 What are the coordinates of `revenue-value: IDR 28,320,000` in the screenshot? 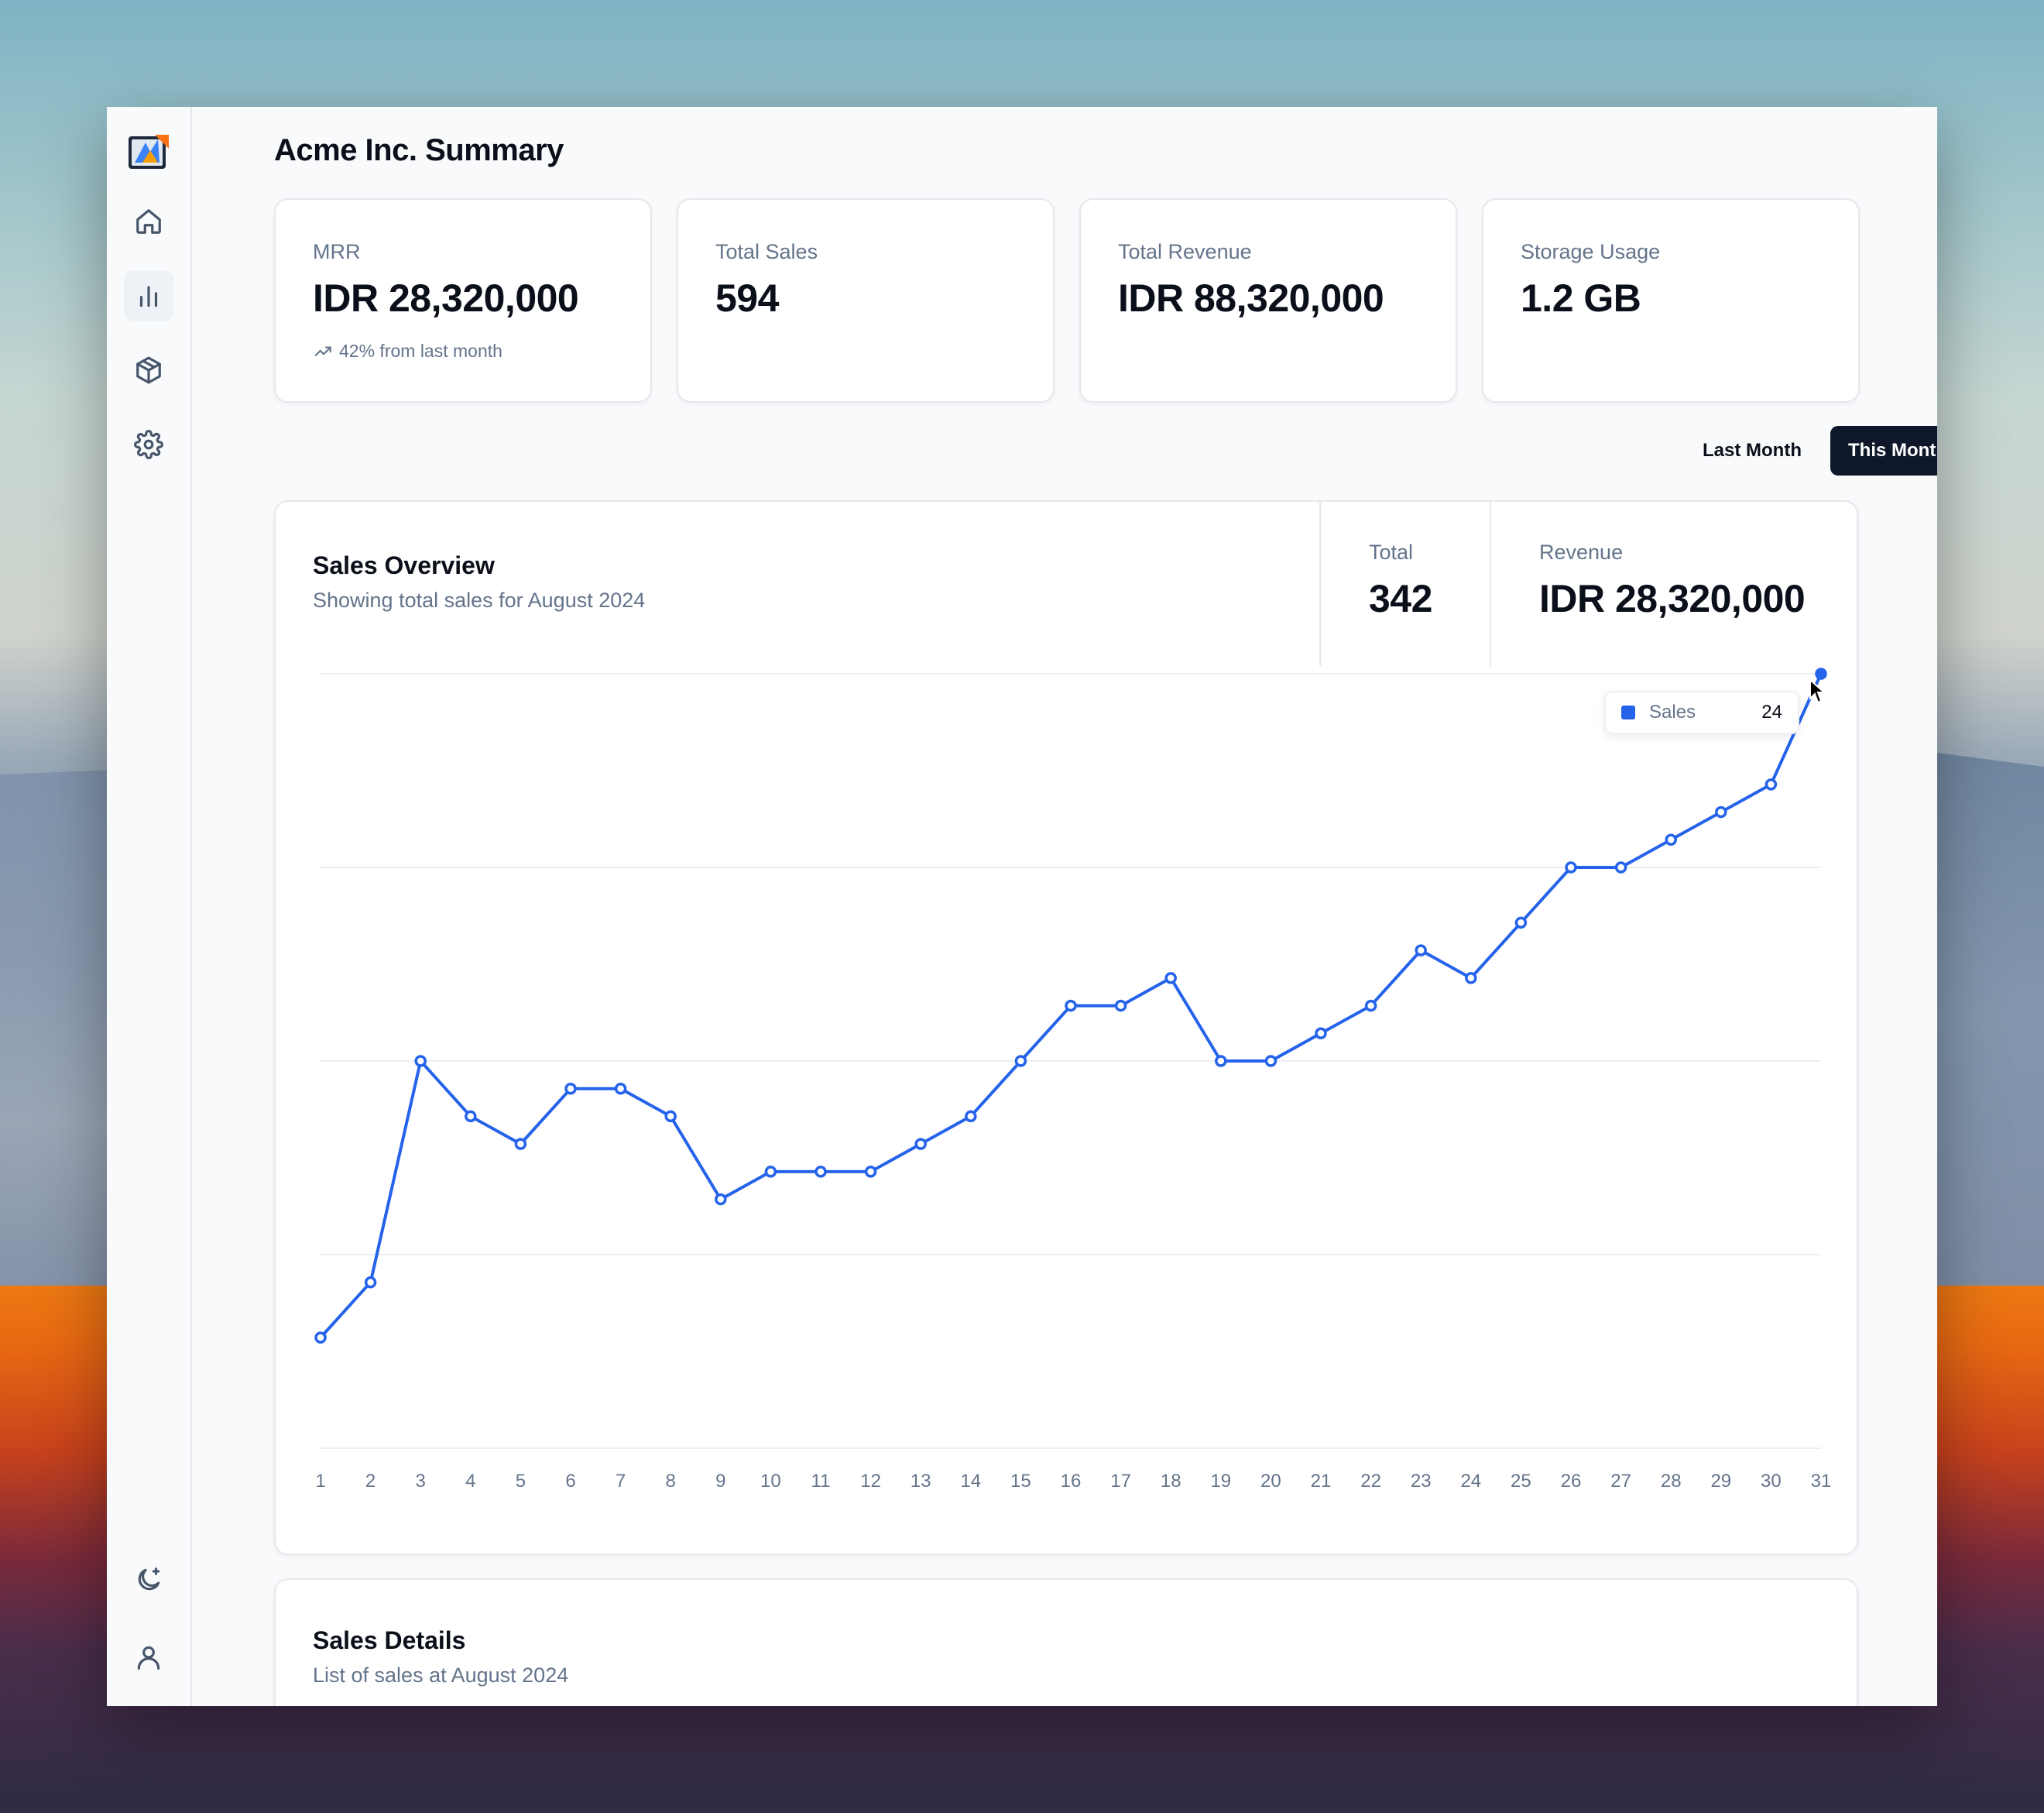 It's located at (1672, 598).